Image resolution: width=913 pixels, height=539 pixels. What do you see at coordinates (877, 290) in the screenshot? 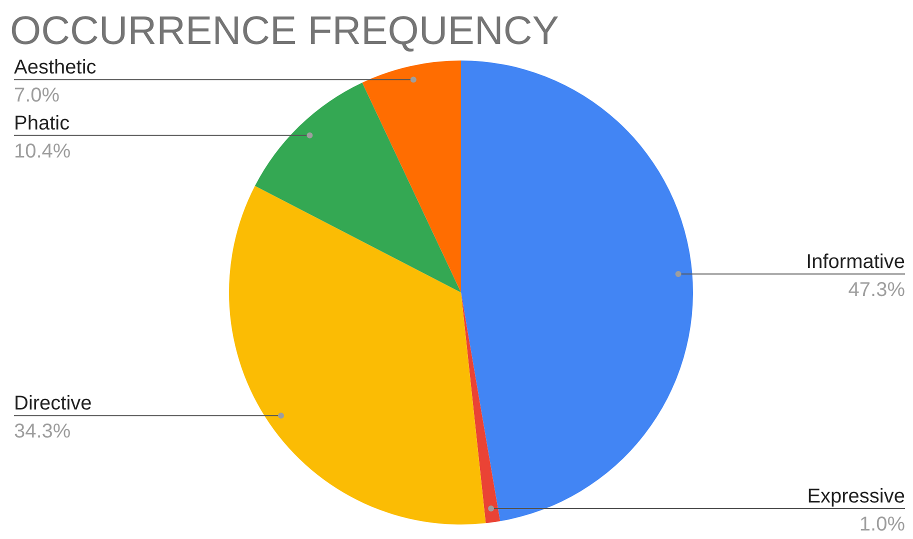
I see `data-label: 47.3%` at bounding box center [877, 290].